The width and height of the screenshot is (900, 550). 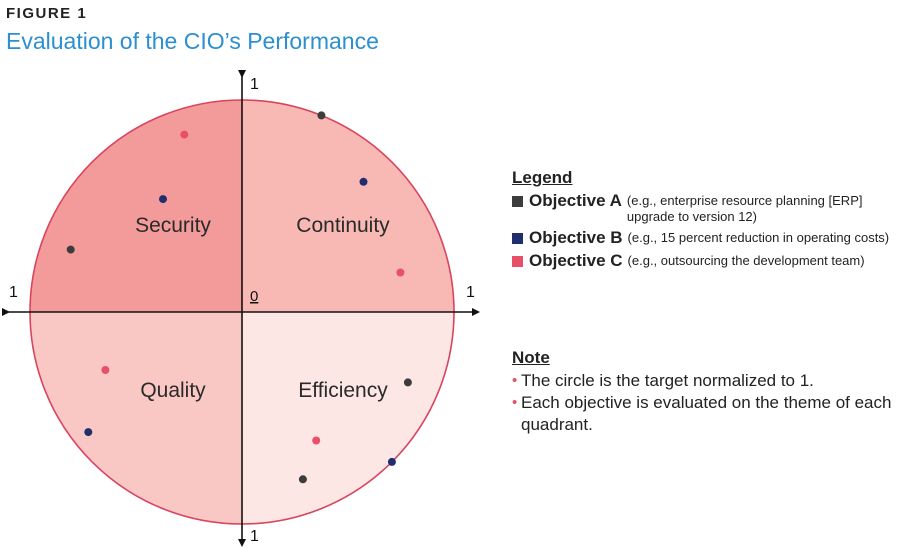 I want to click on point-objective-c-efficiency, so click(x=316, y=440).